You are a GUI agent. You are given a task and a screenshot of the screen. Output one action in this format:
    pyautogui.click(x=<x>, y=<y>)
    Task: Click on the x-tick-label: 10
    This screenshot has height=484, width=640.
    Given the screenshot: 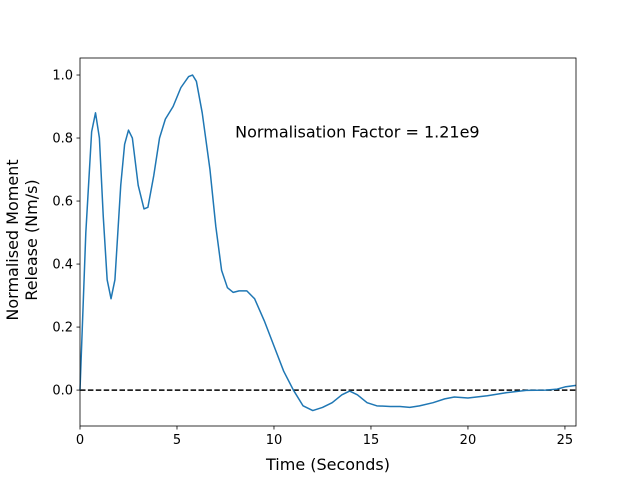 What is the action you would take?
    pyautogui.click(x=274, y=440)
    